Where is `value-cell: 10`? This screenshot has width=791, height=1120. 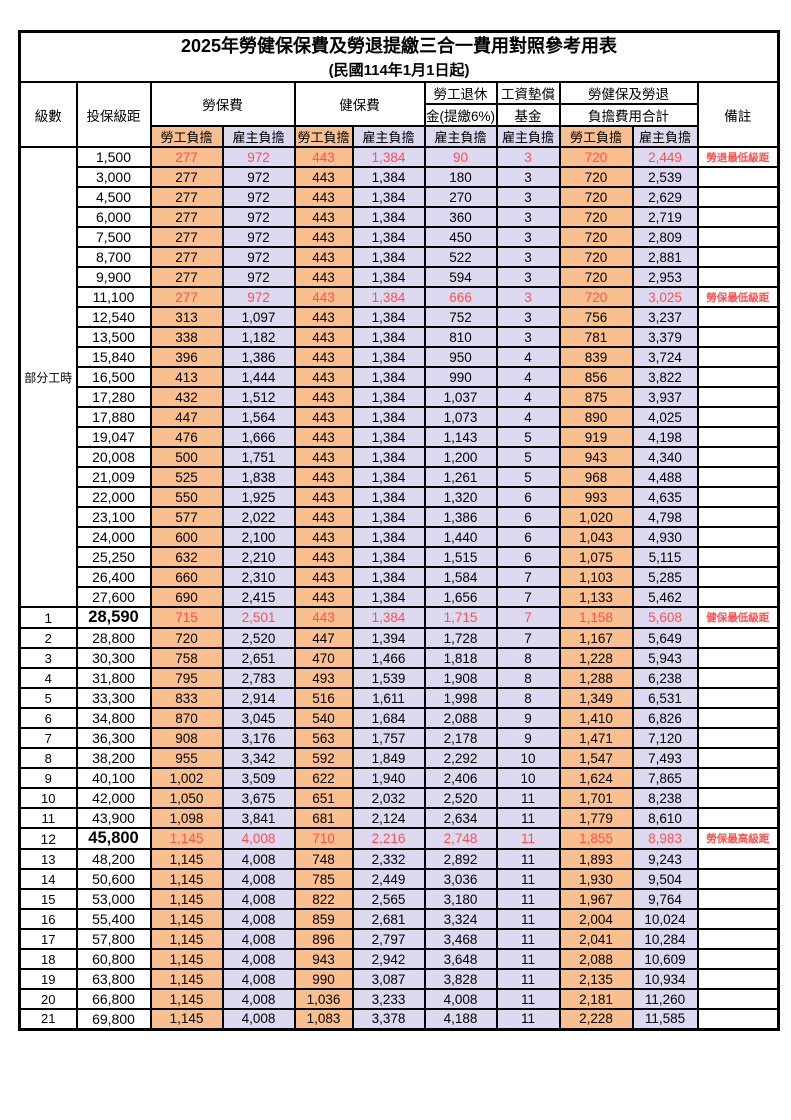
value-cell: 10 is located at coordinates (528, 778).